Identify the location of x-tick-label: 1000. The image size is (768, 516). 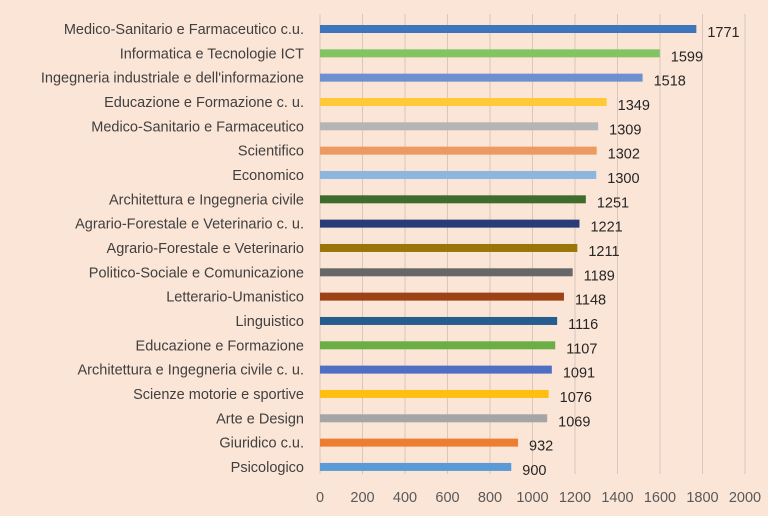
(532, 498).